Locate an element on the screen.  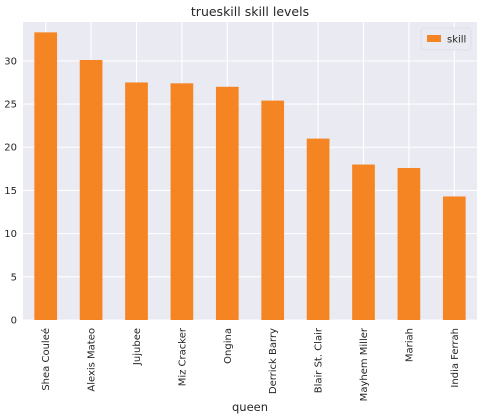
chart-title: trueskill skill levels is located at coordinates (250, 11).